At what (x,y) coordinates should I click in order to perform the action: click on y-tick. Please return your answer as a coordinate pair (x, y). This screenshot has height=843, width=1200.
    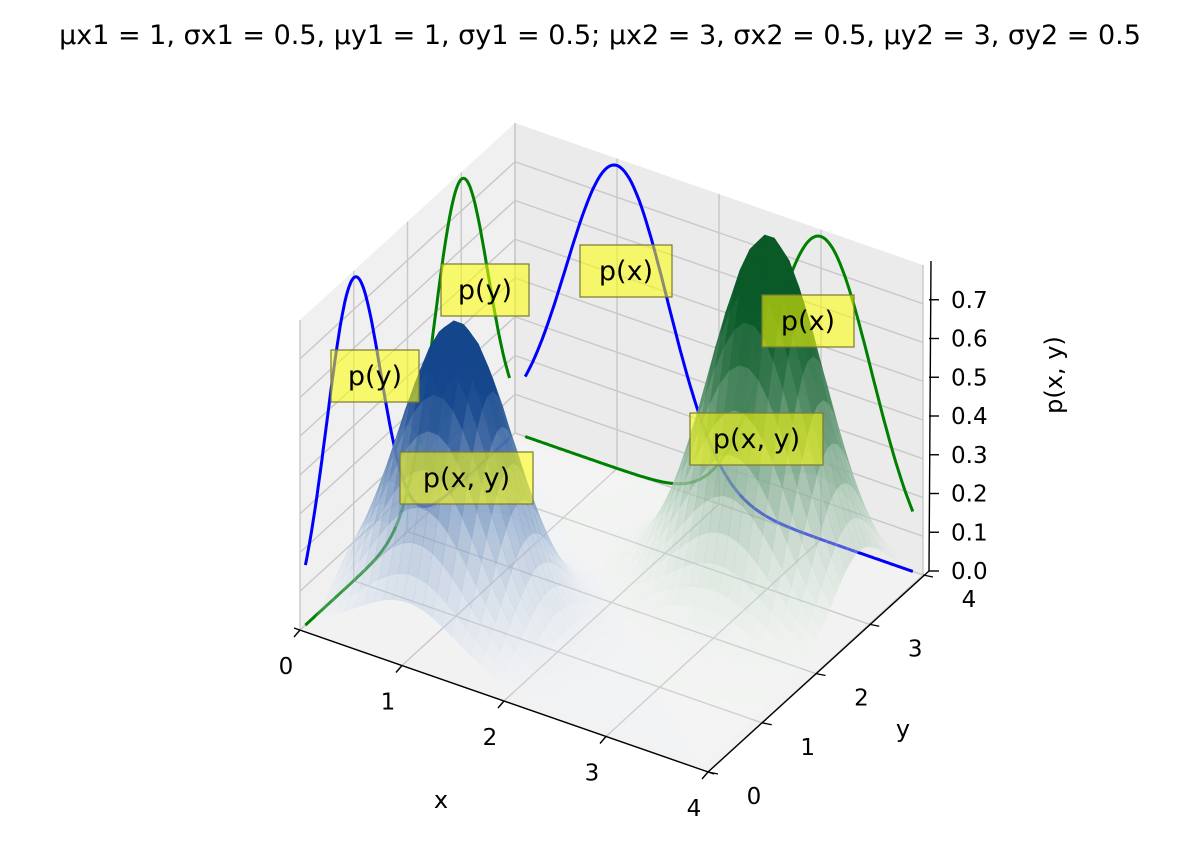
    Looking at the image, I should click on (928, 576).